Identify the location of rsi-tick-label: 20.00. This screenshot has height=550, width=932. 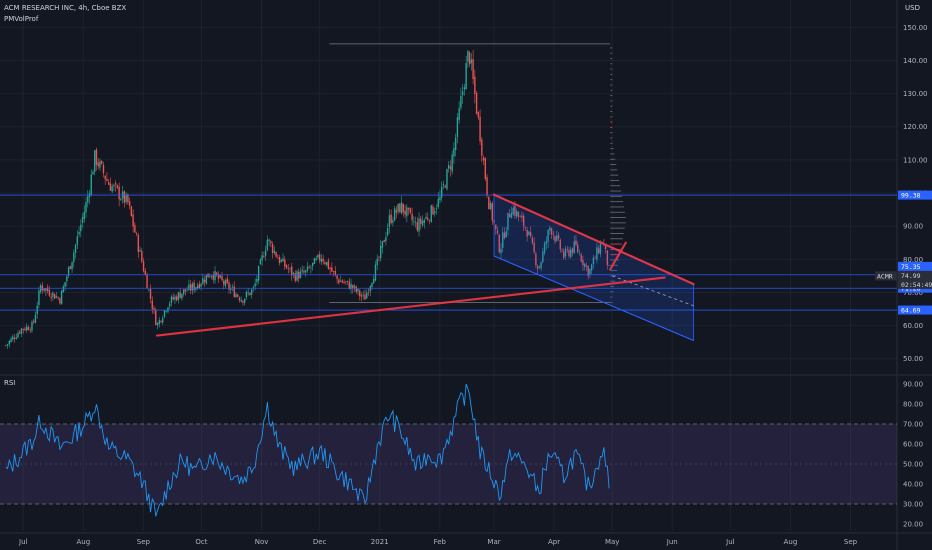
(913, 525).